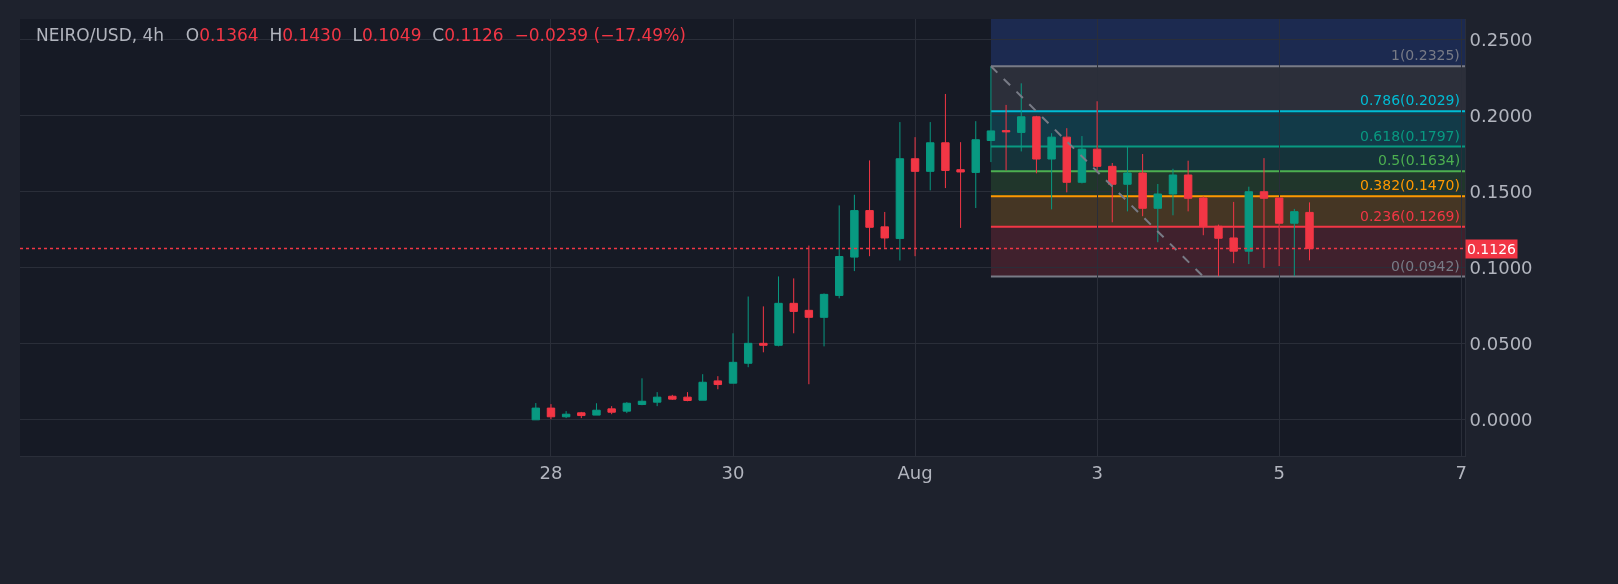 The height and width of the screenshot is (584, 1618). What do you see at coordinates (733, 472) in the screenshot?
I see `x-tick-label: 30` at bounding box center [733, 472].